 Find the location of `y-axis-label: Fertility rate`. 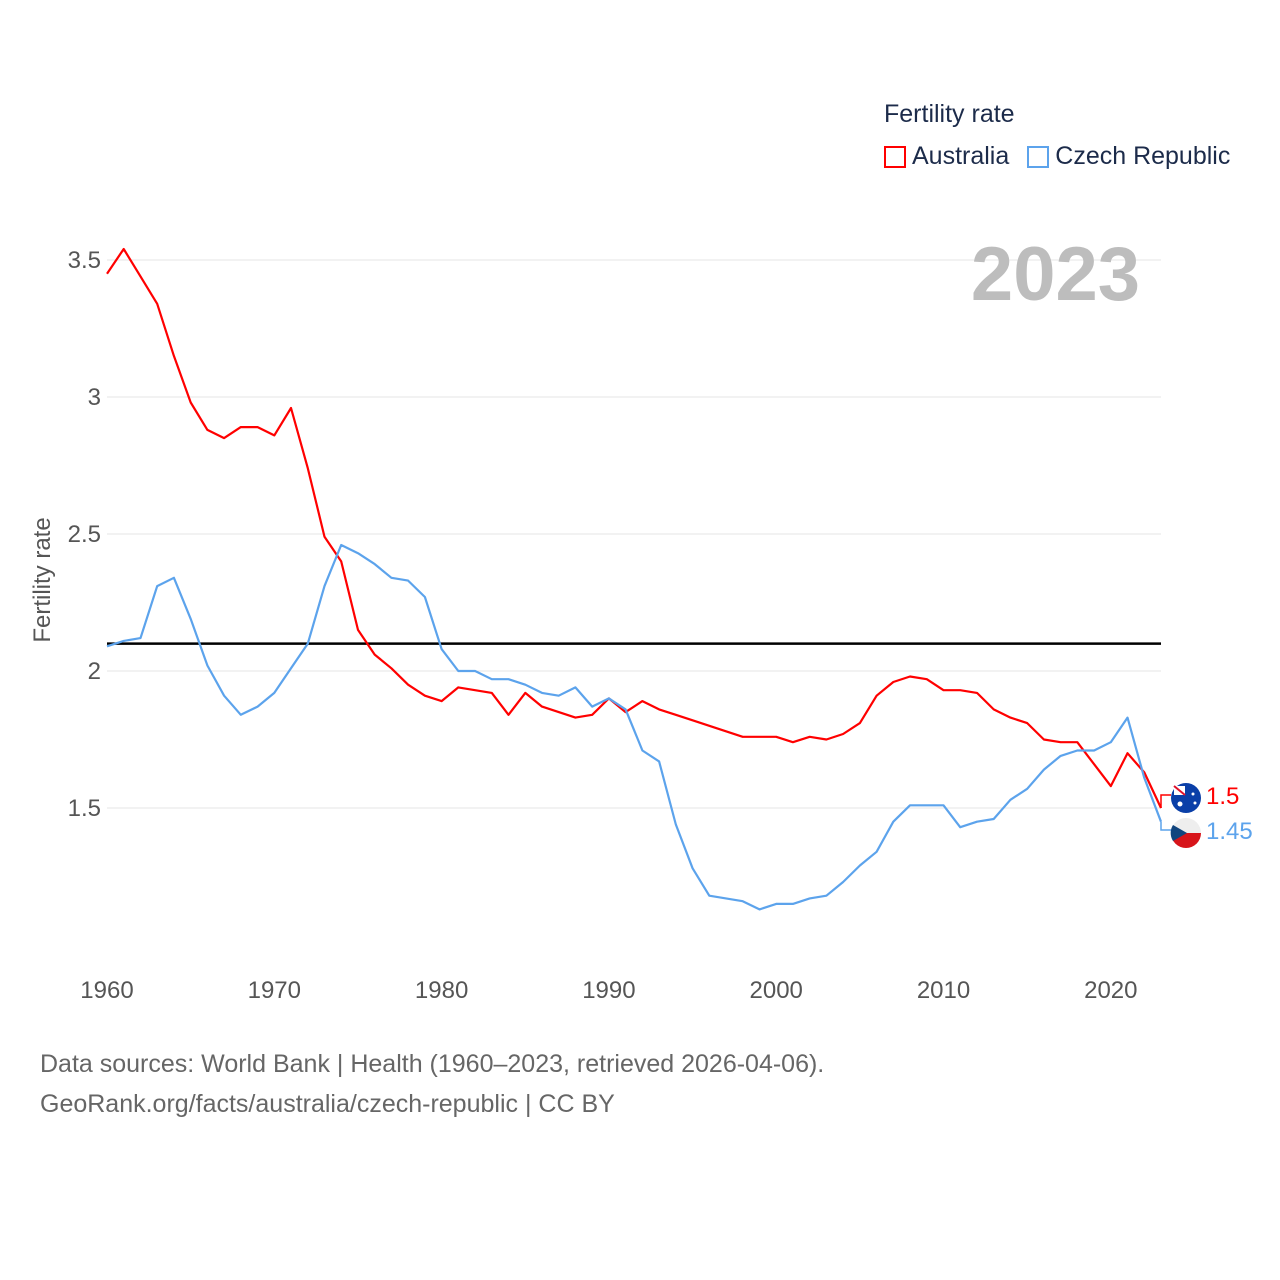

y-axis-label: Fertility rate is located at coordinates (42, 579).